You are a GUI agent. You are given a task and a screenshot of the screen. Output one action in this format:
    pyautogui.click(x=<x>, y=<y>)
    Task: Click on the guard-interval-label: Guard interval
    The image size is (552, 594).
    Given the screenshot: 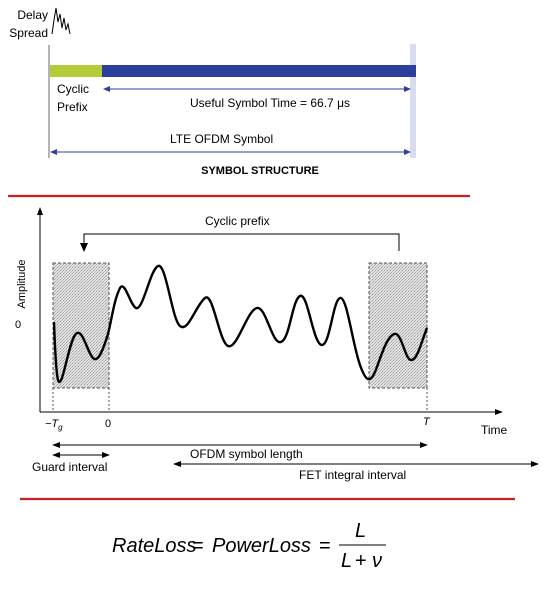 What is the action you would take?
    pyautogui.click(x=69, y=467)
    